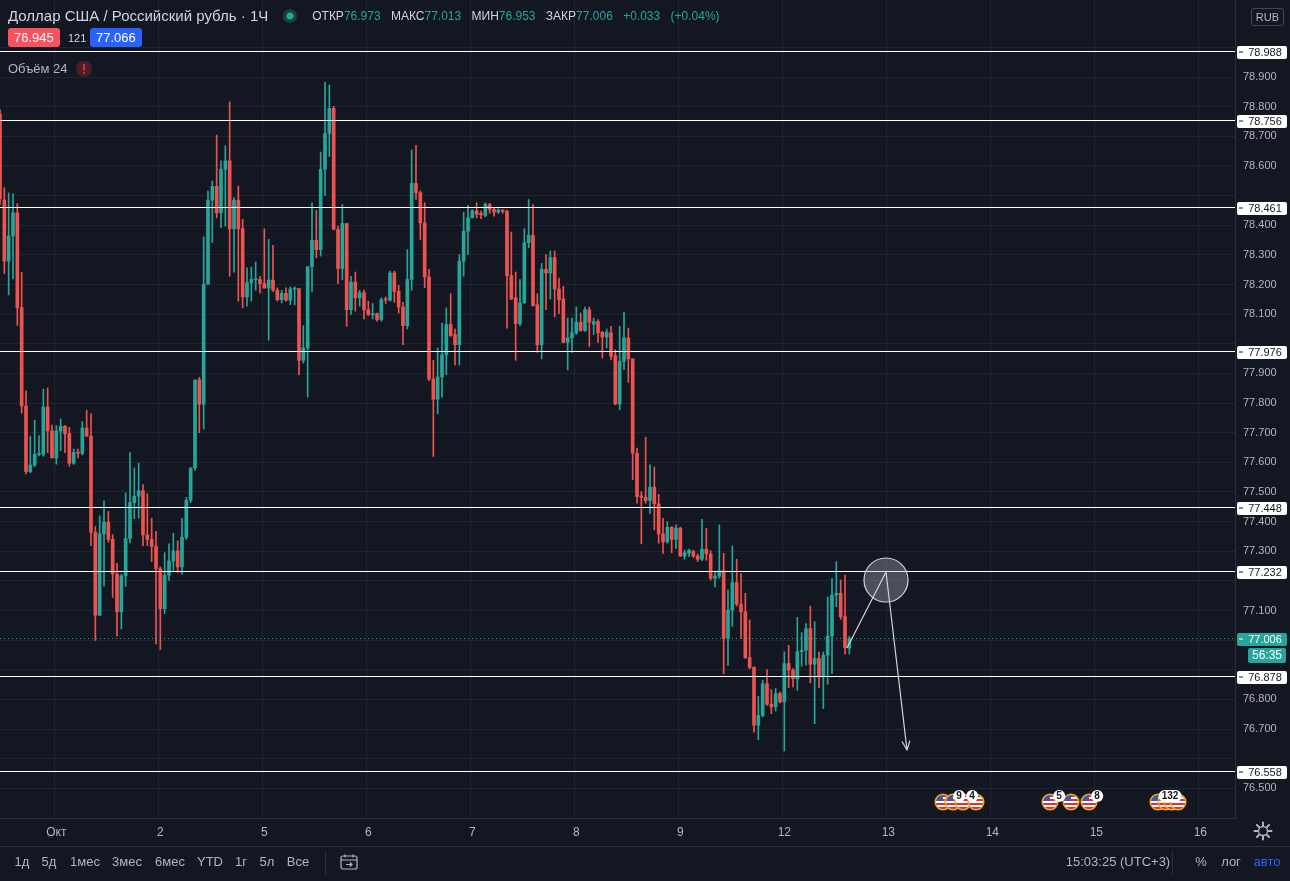  What do you see at coordinates (1260, 431) in the screenshot?
I see `y-tick-label: 77.700` at bounding box center [1260, 431].